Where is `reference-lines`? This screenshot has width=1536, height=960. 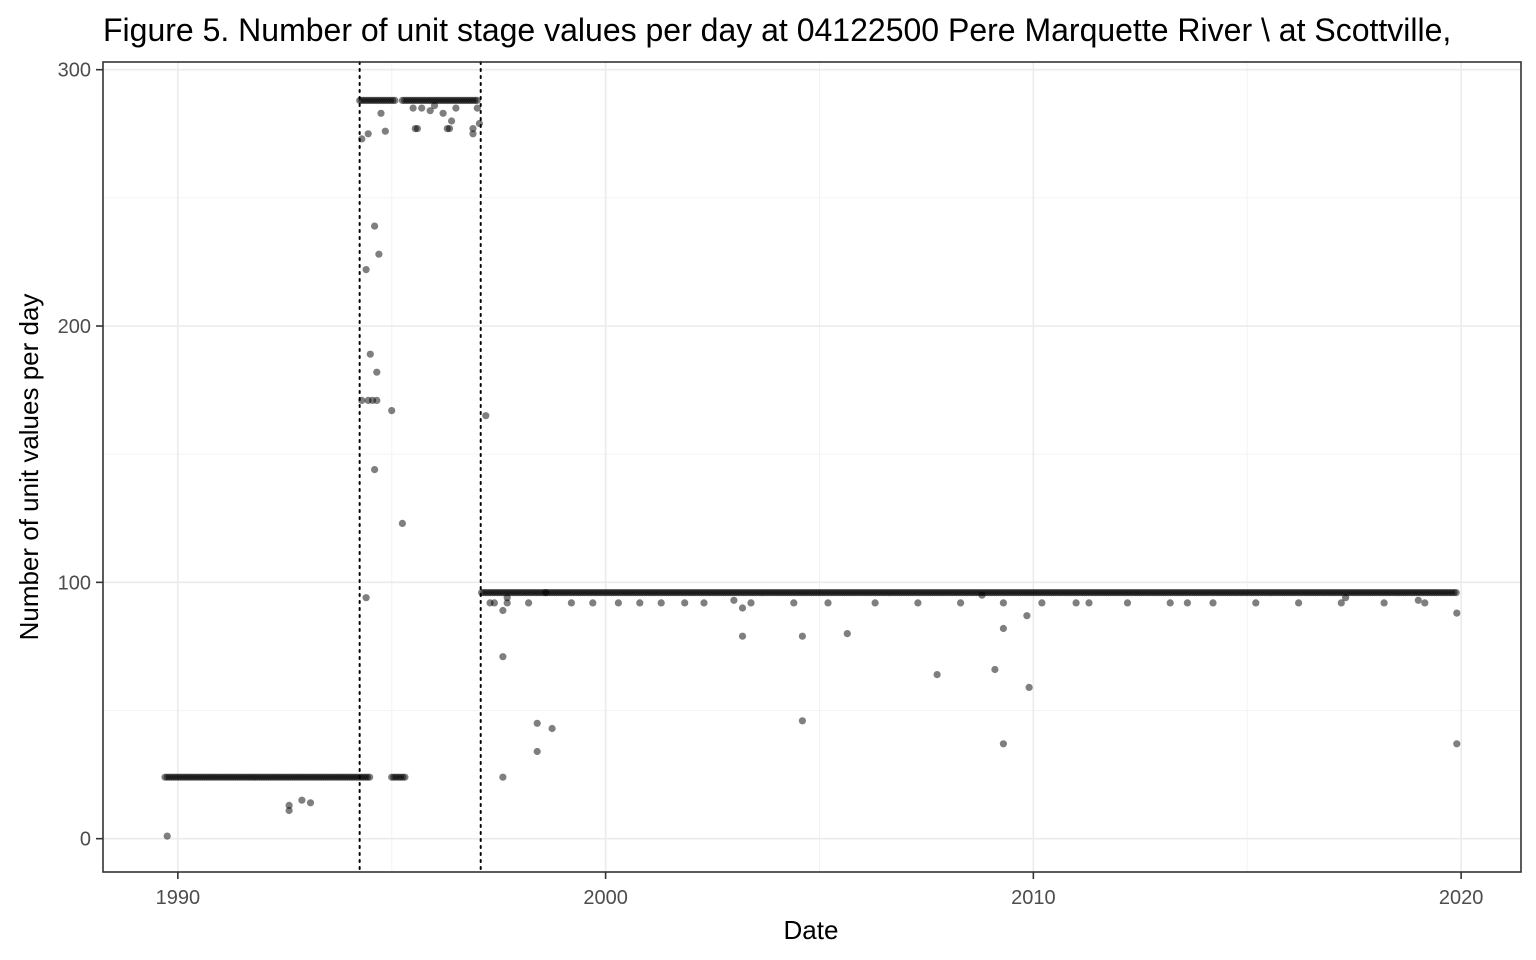 reference-lines is located at coordinates (420, 467).